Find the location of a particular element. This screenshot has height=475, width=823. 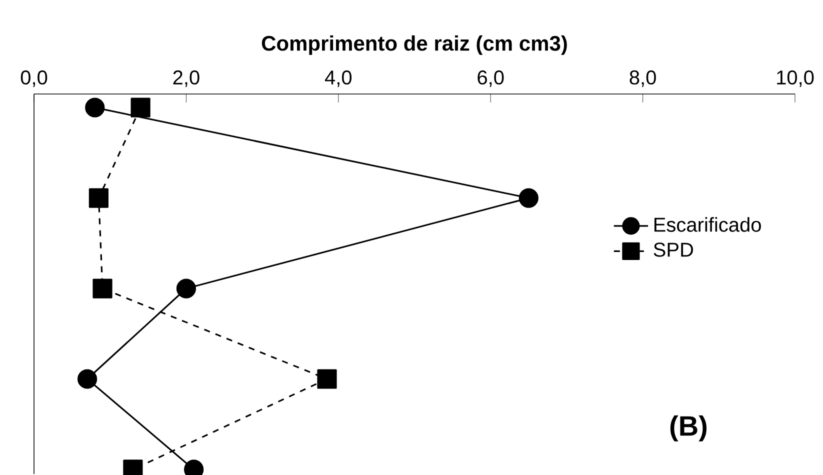

x-tick-label: 10,0 is located at coordinates (795, 78).